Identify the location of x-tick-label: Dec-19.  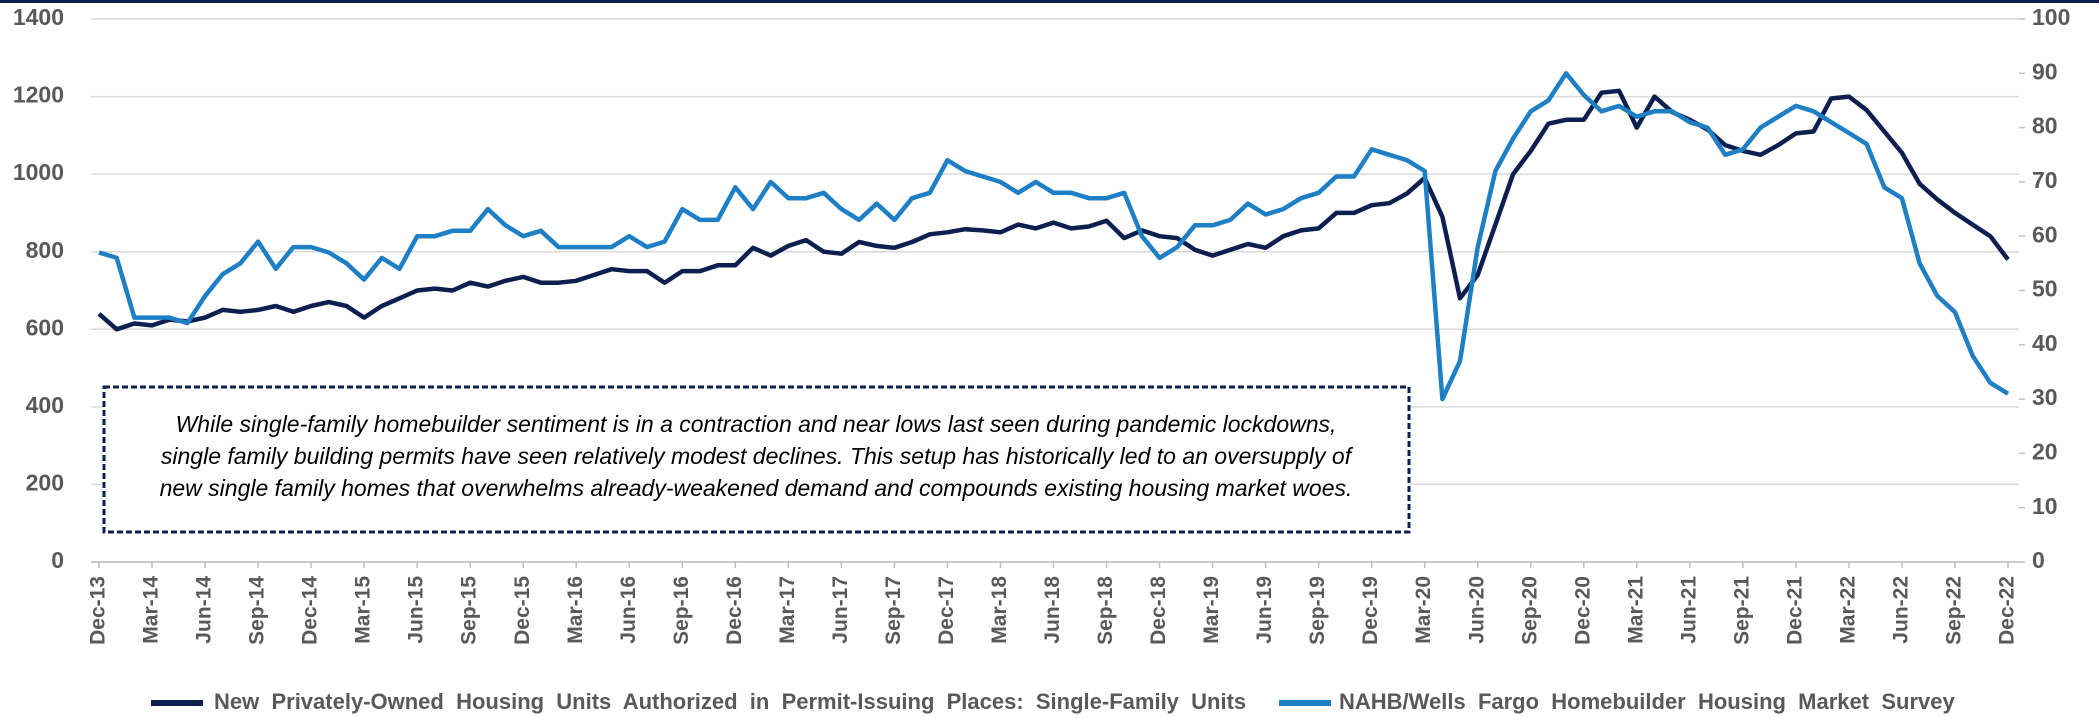
(1370, 610).